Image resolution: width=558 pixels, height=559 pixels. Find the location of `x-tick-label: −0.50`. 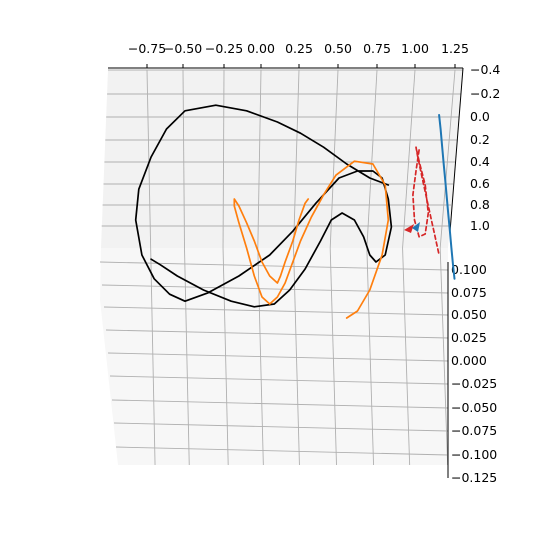

x-tick-label: −0.50 is located at coordinates (183, 48).